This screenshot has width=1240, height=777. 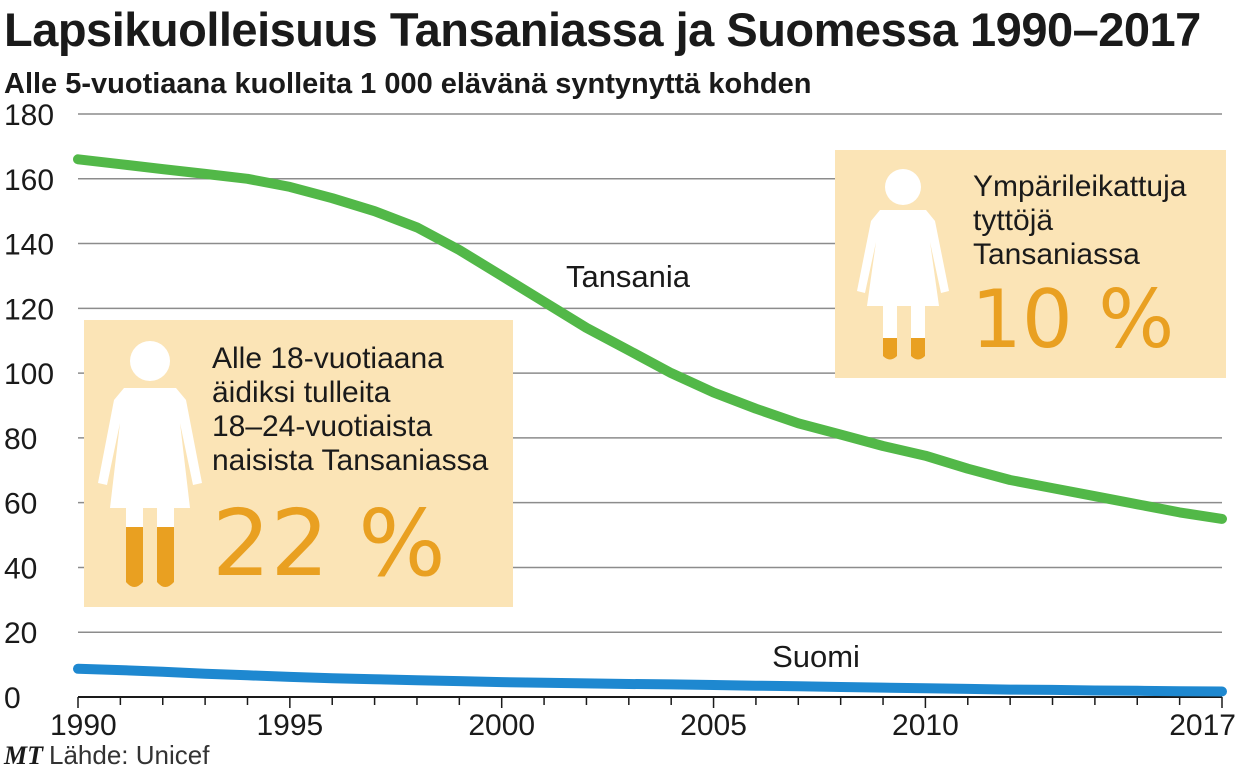 What do you see at coordinates (29, 407) in the screenshot?
I see `y-axis-ticks: 0 20 40 60 80 100 120 140 160 180` at bounding box center [29, 407].